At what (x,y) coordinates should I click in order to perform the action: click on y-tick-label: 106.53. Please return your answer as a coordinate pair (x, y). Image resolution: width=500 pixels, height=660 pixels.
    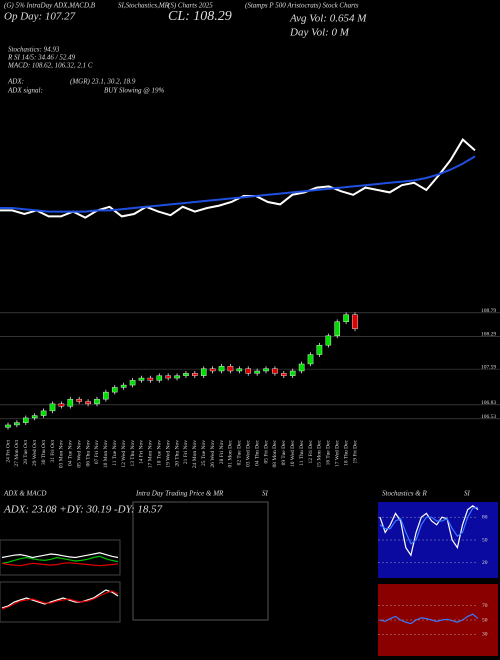
    Looking at the image, I should click on (488, 417).